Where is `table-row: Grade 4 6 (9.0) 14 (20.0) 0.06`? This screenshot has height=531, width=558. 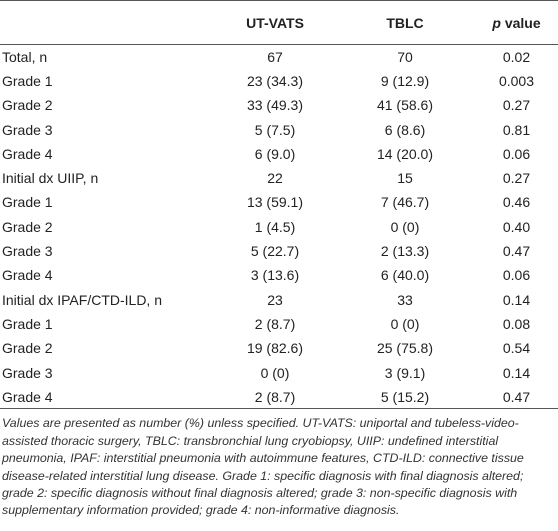
table-row: Grade 4 6 (9.0) 14 (20.0) 0.06 is located at coordinates (279, 154).